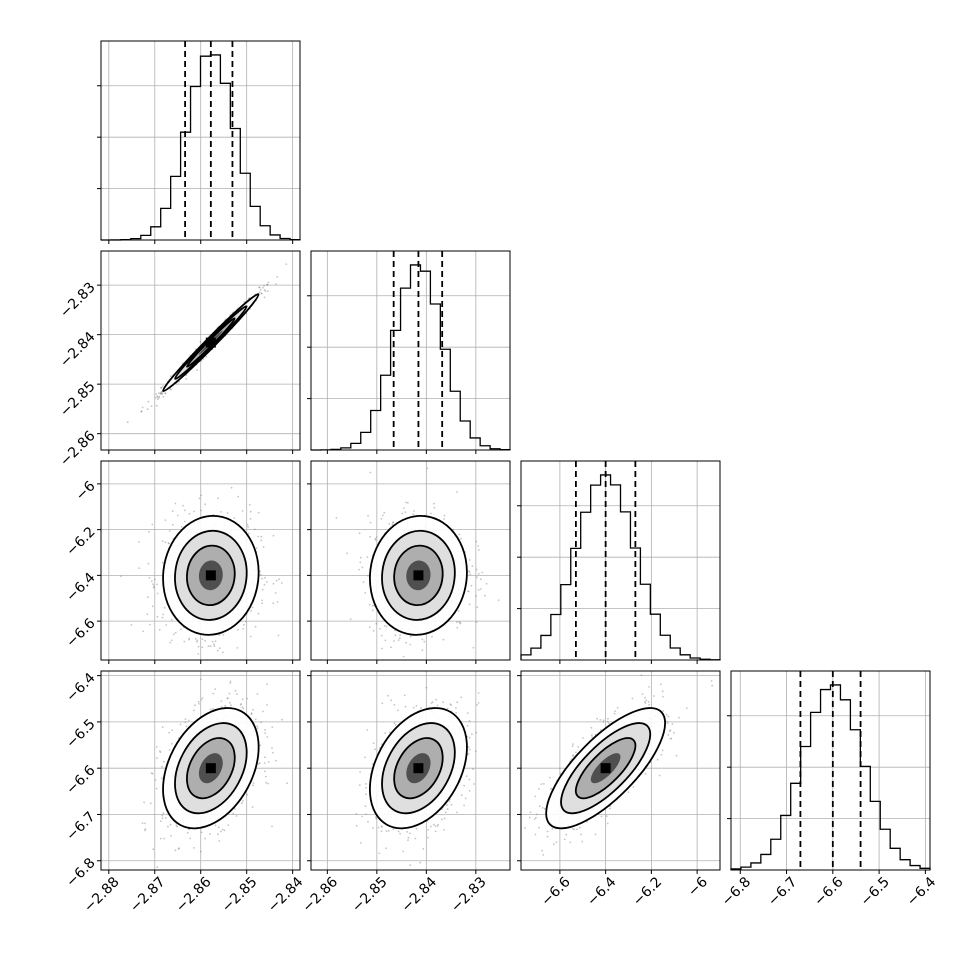  I want to click on x-tick-label: −2.85, so click(370, 895).